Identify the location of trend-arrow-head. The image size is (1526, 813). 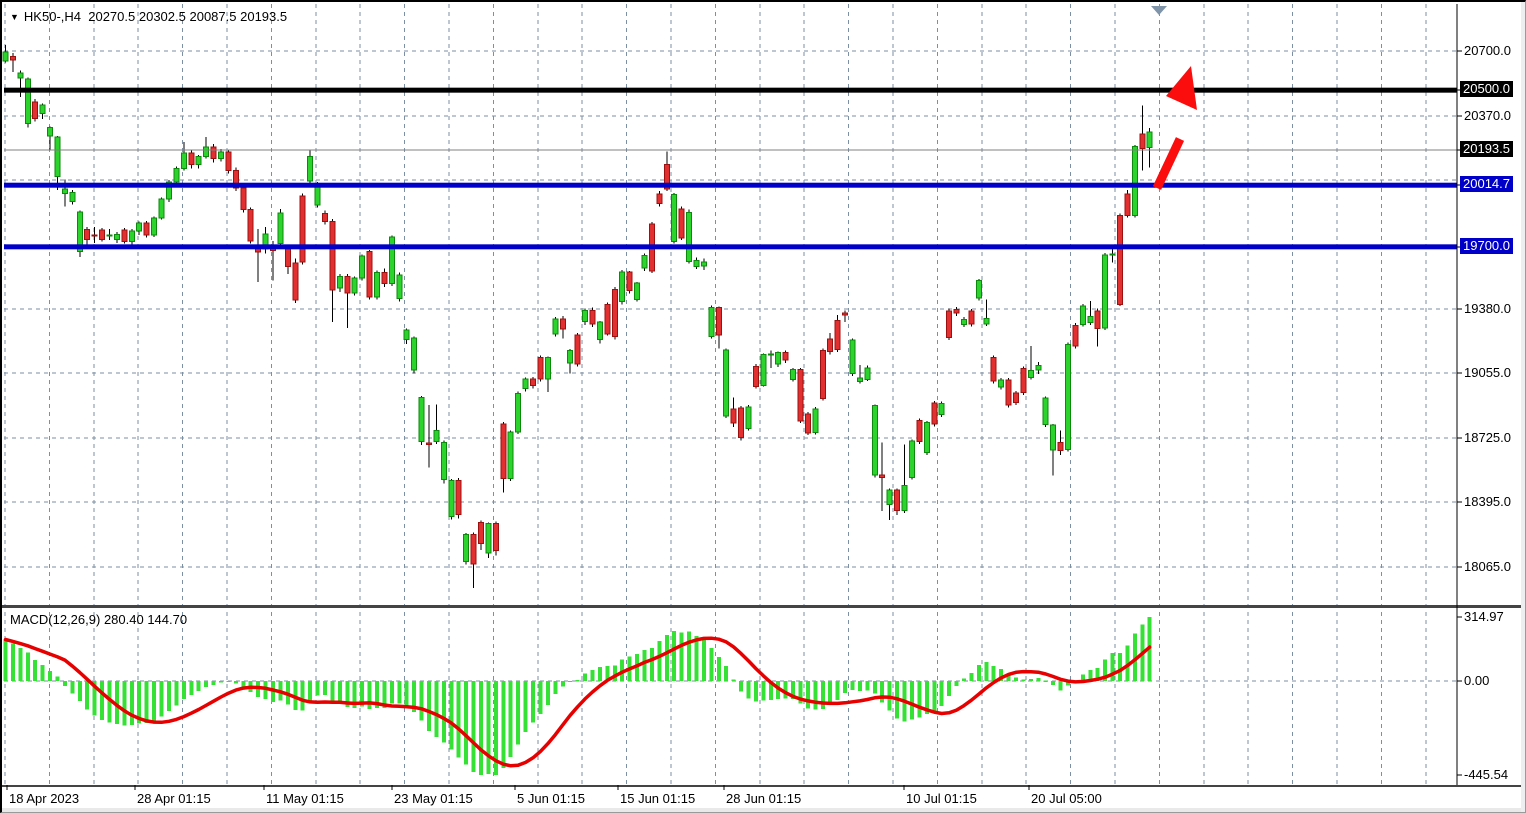
(1181, 88).